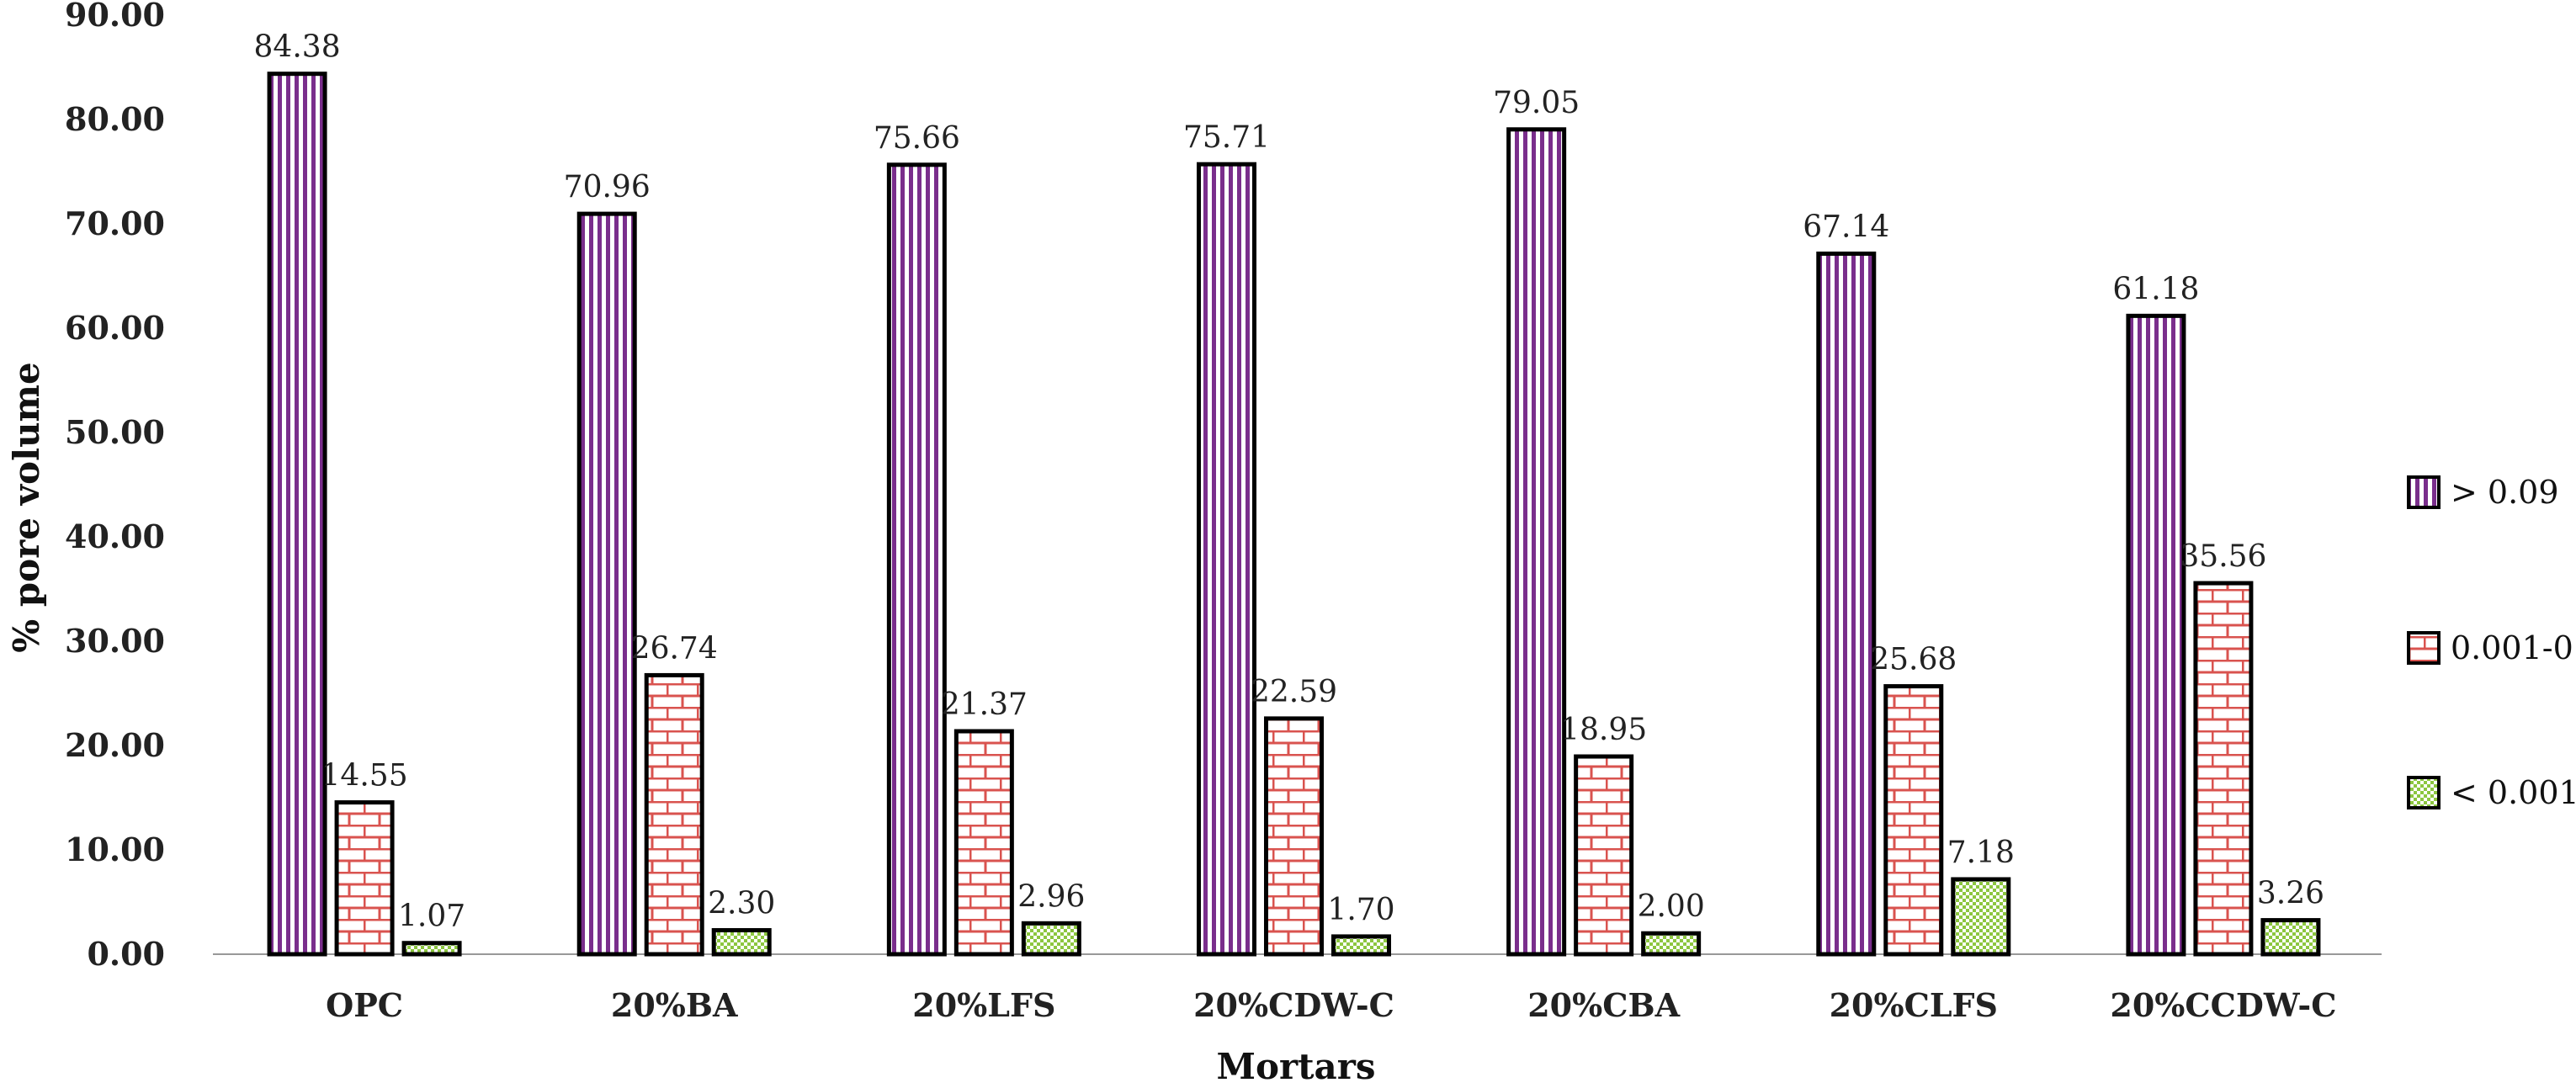  Describe the element at coordinates (115, 119) in the screenshot. I see `y-tick-label: 80.00` at that location.